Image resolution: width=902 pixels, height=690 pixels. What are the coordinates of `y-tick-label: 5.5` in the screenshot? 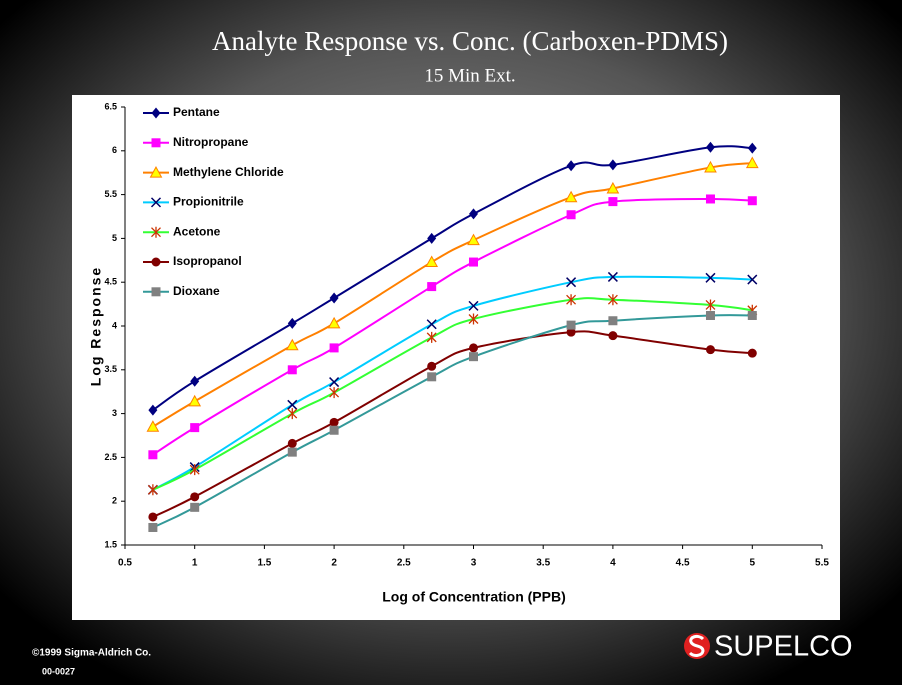 It's located at (110, 194).